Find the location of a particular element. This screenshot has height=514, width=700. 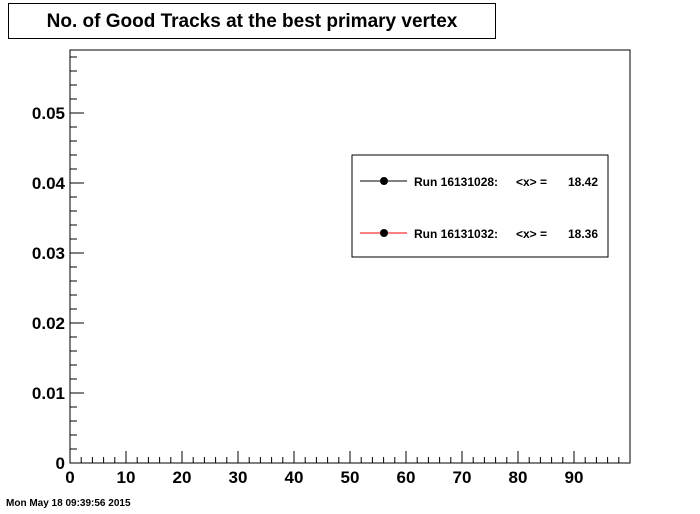

y-tick-label: 0.01 is located at coordinates (48, 393).